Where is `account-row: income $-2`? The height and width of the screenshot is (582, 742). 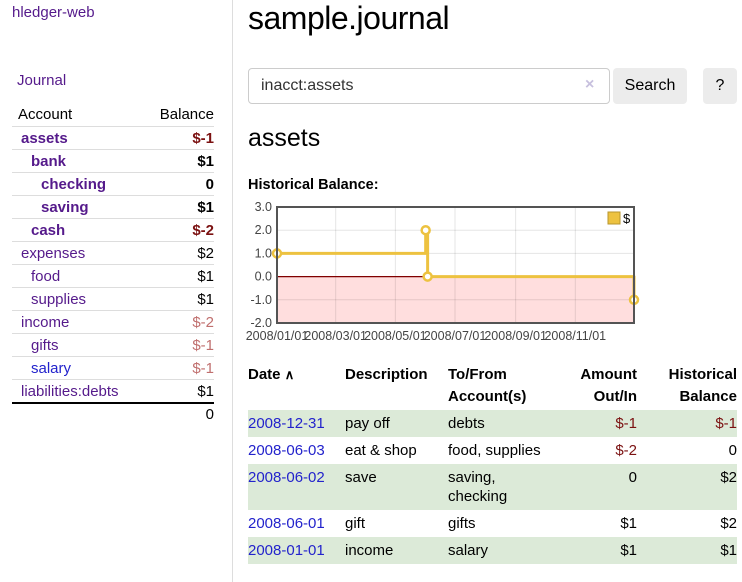
account-row: income $-2 is located at coordinates (113, 321).